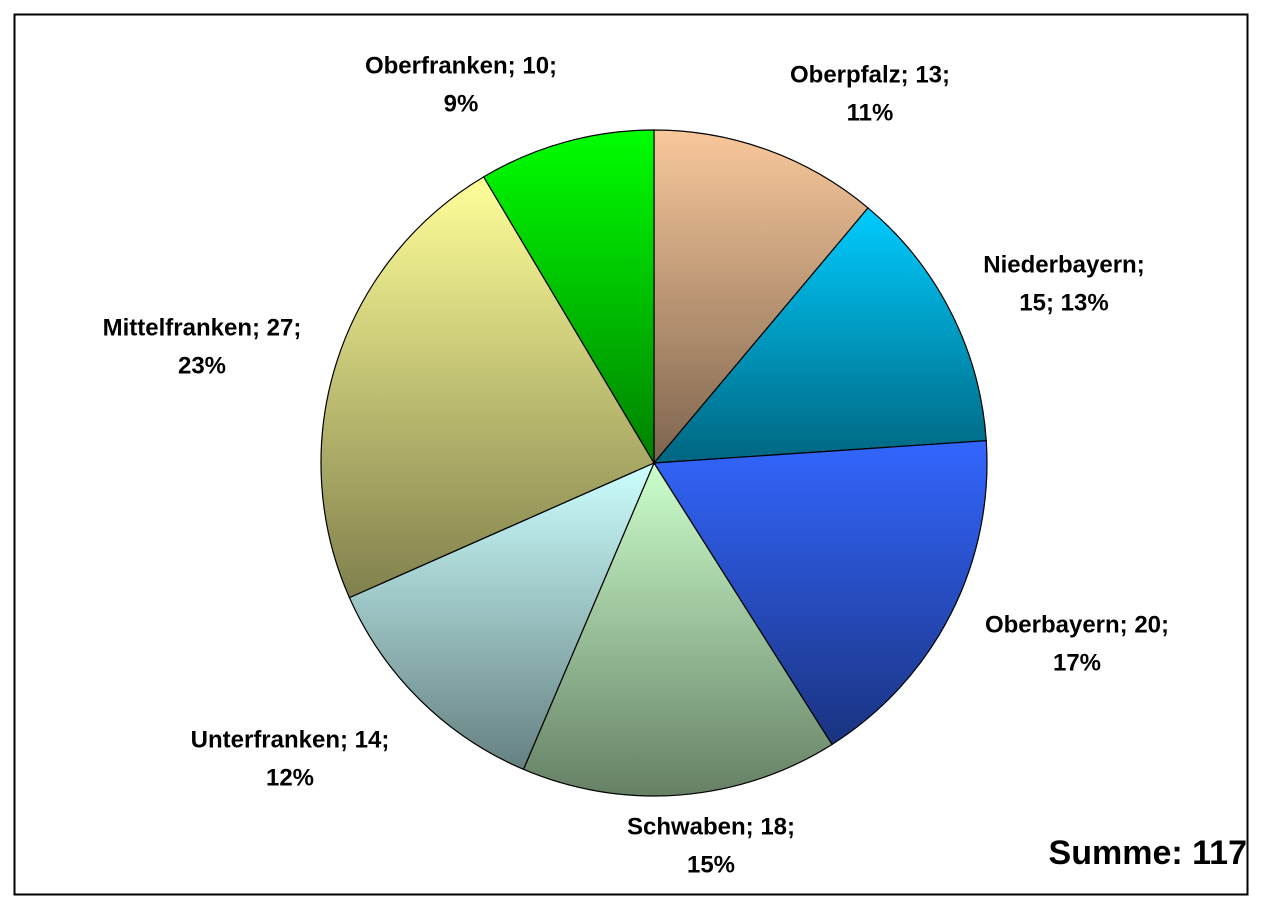 Image resolution: width=1261 pixels, height=907 pixels. Describe the element at coordinates (1063, 264) in the screenshot. I see `data-label: Niederbayern;` at that location.